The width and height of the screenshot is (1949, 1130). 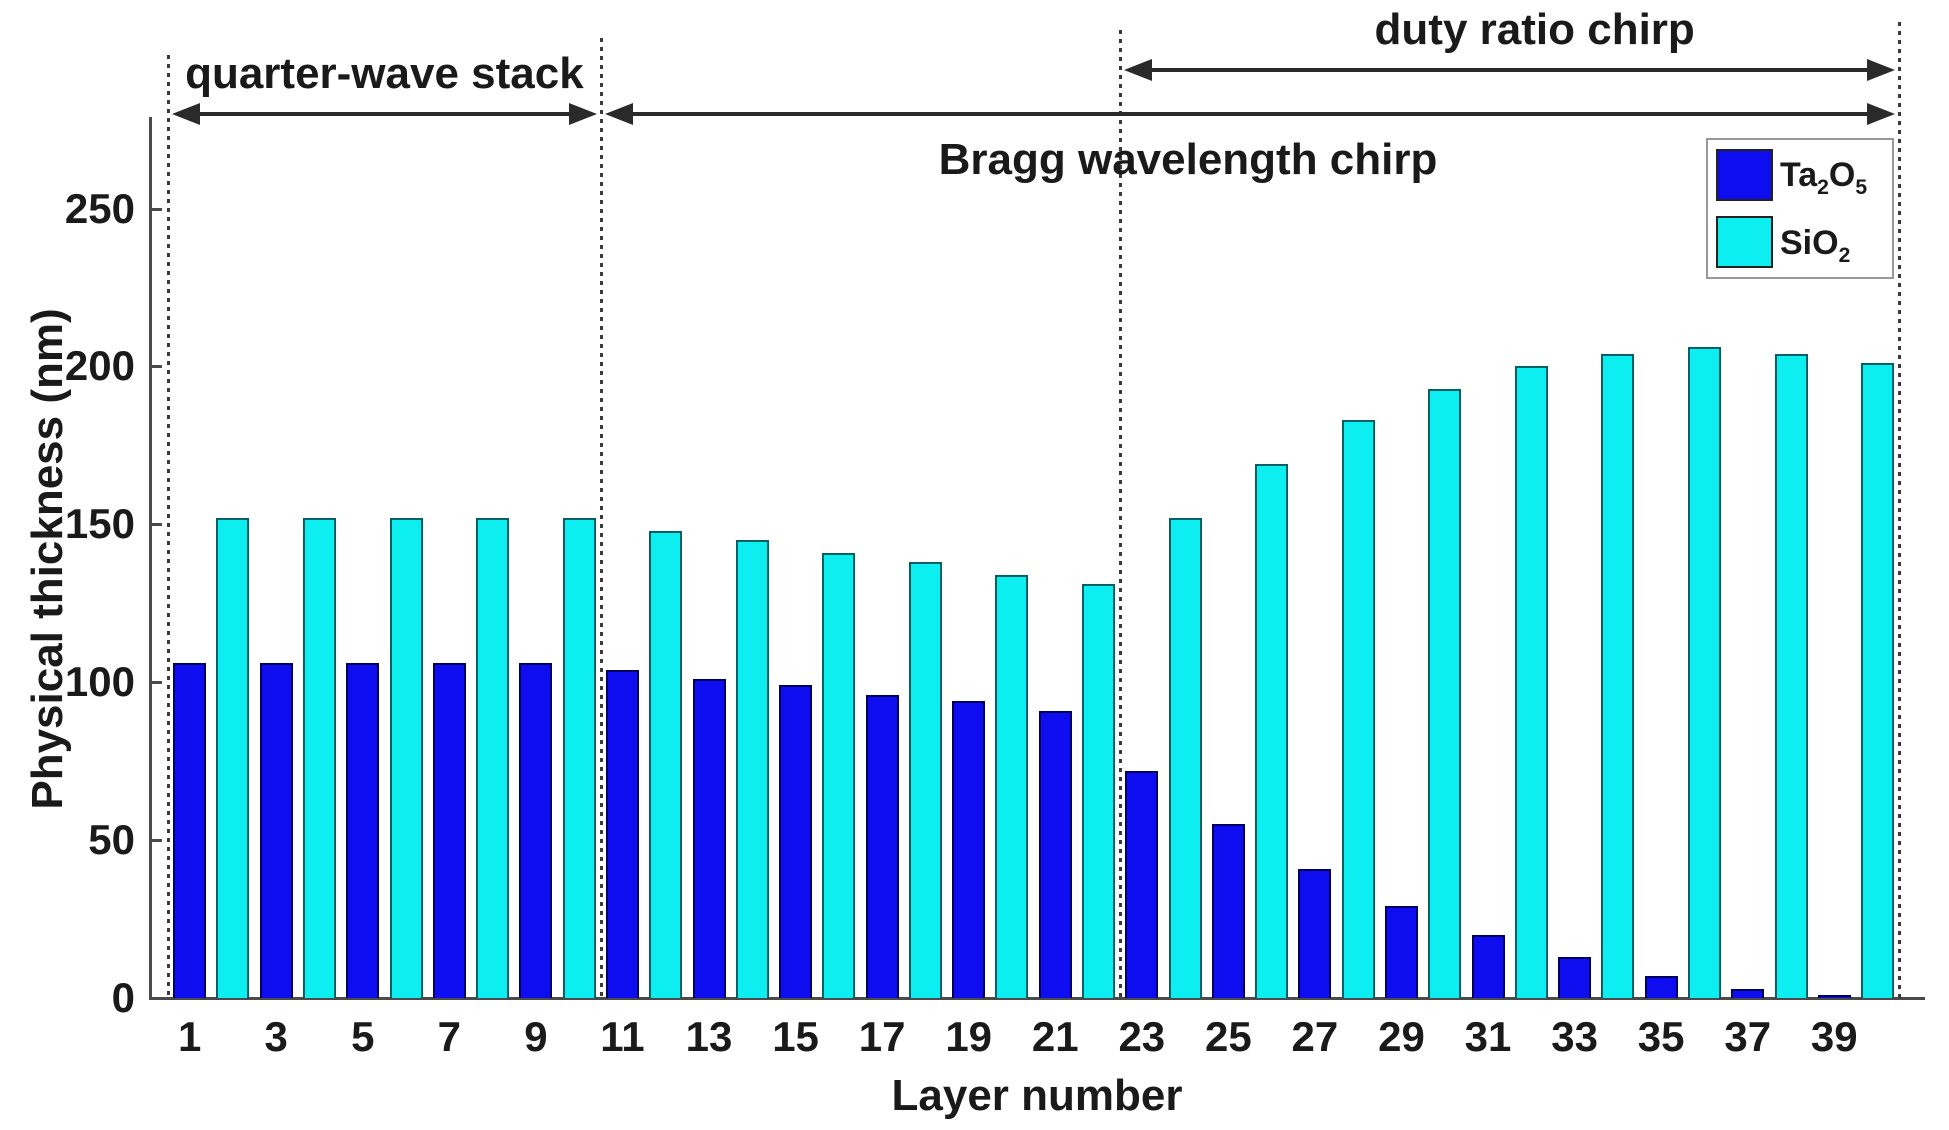 What do you see at coordinates (1055, 854) in the screenshot?
I see `bar-layer-21-ta2o5` at bounding box center [1055, 854].